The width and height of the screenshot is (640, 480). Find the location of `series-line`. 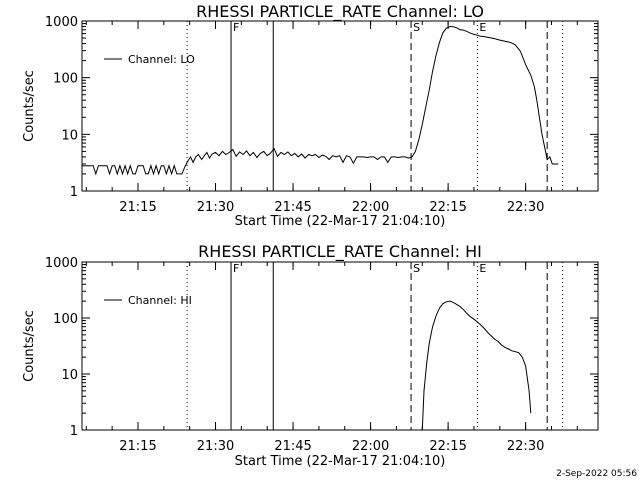

series-line is located at coordinates (476, 365).